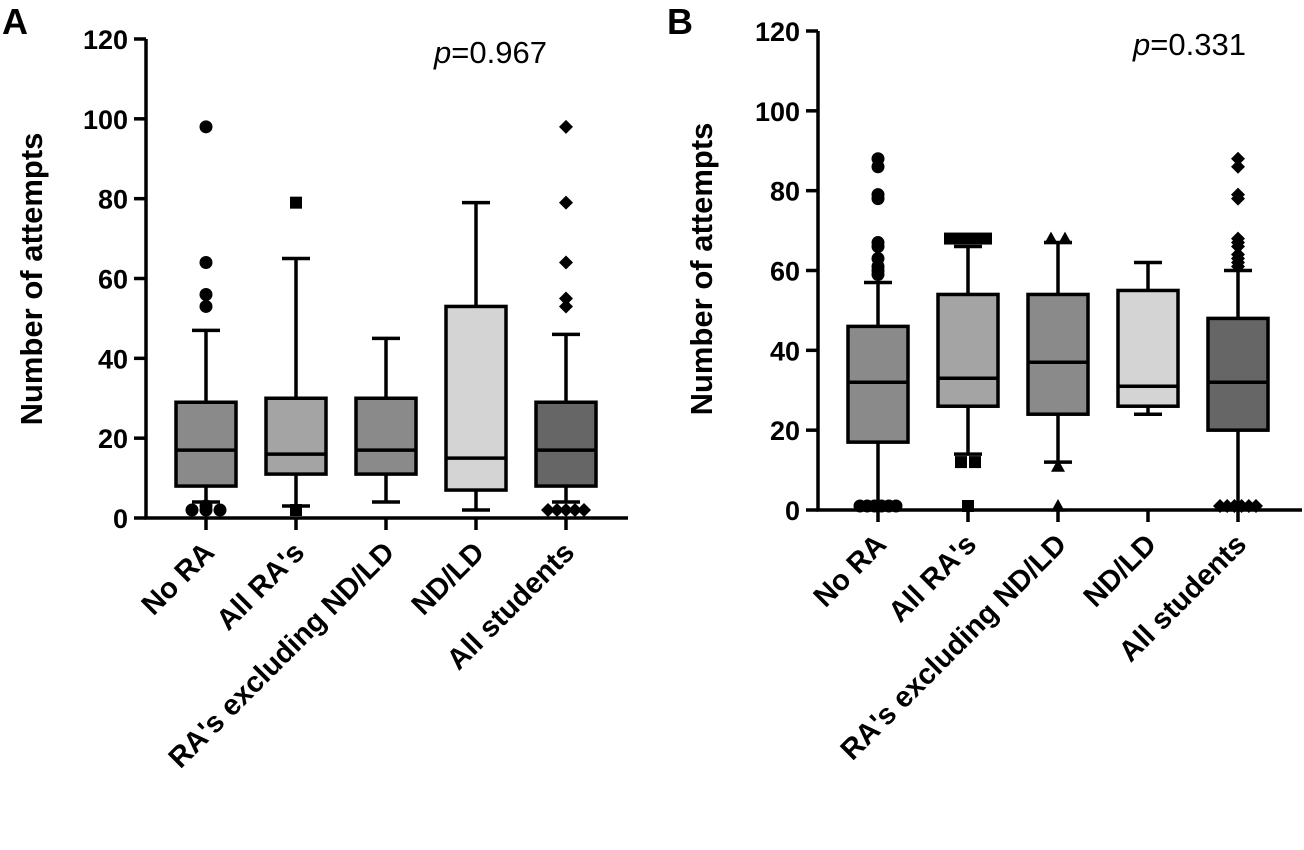 This screenshot has width=1304, height=850. What do you see at coordinates (120, 519) in the screenshot?
I see `panel-a-y-tick-label: 0` at bounding box center [120, 519].